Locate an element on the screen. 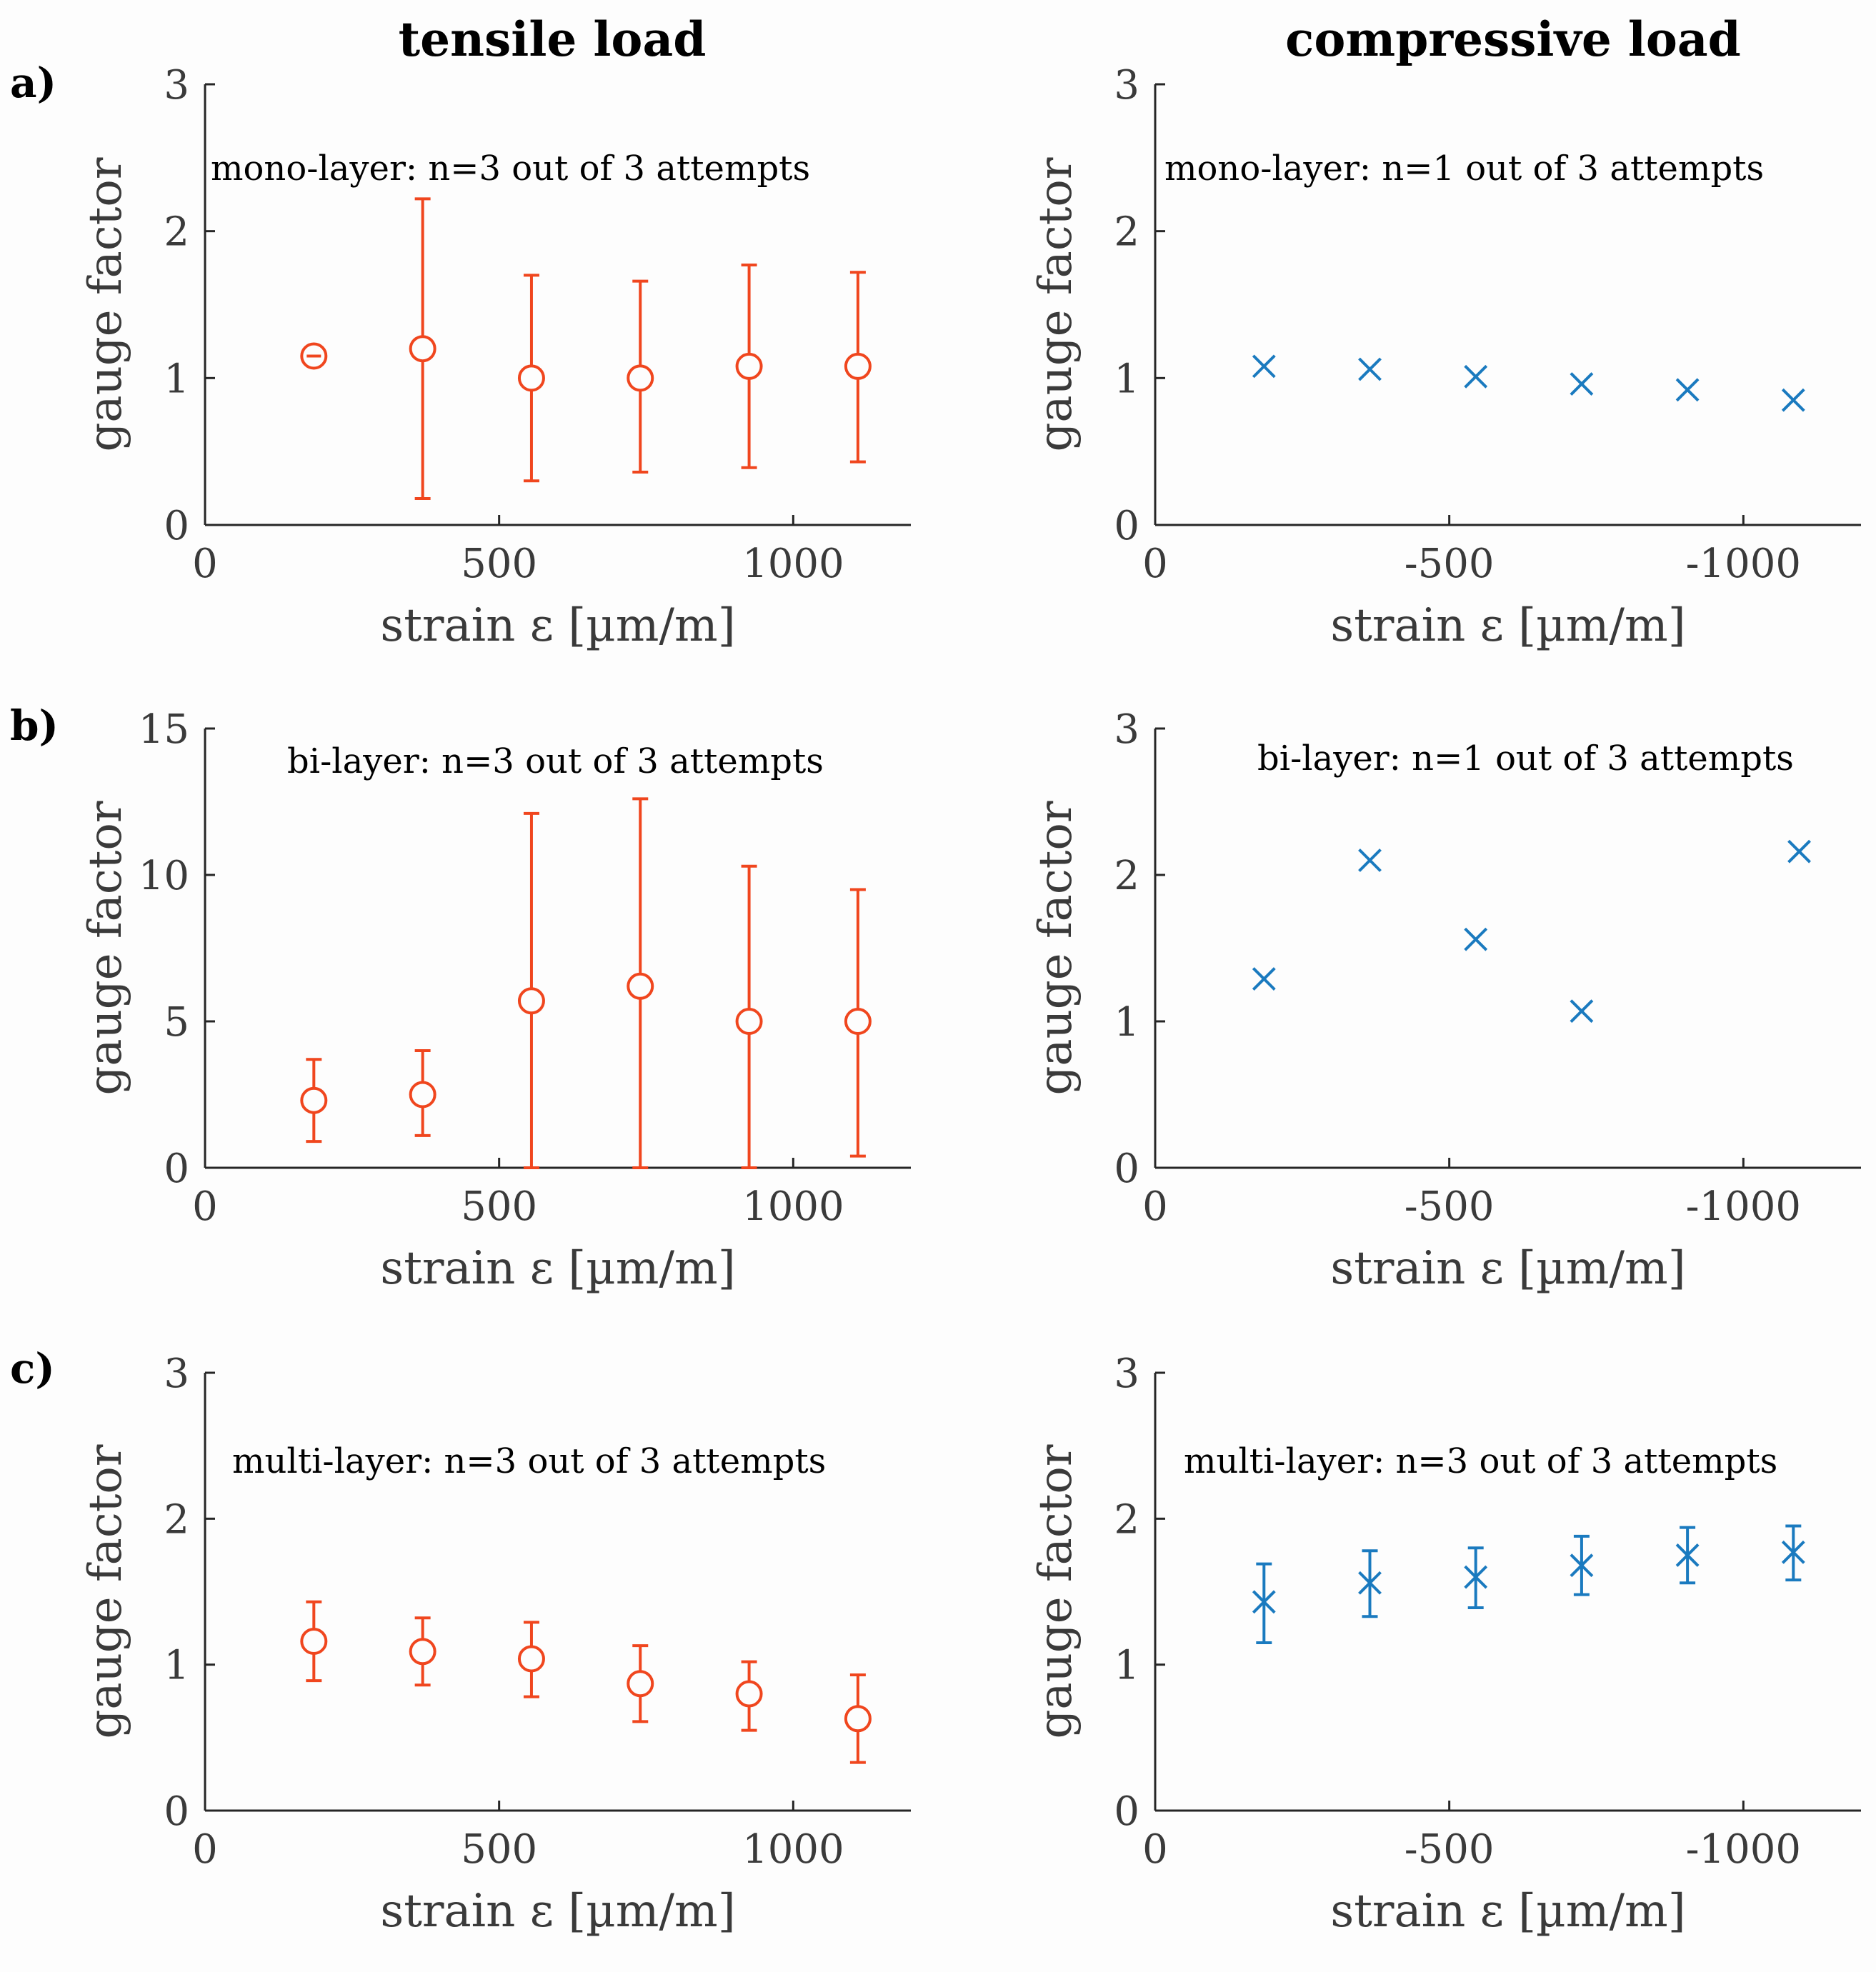 The width and height of the screenshot is (1876, 1972). row-label-a: a) is located at coordinates (33, 83).